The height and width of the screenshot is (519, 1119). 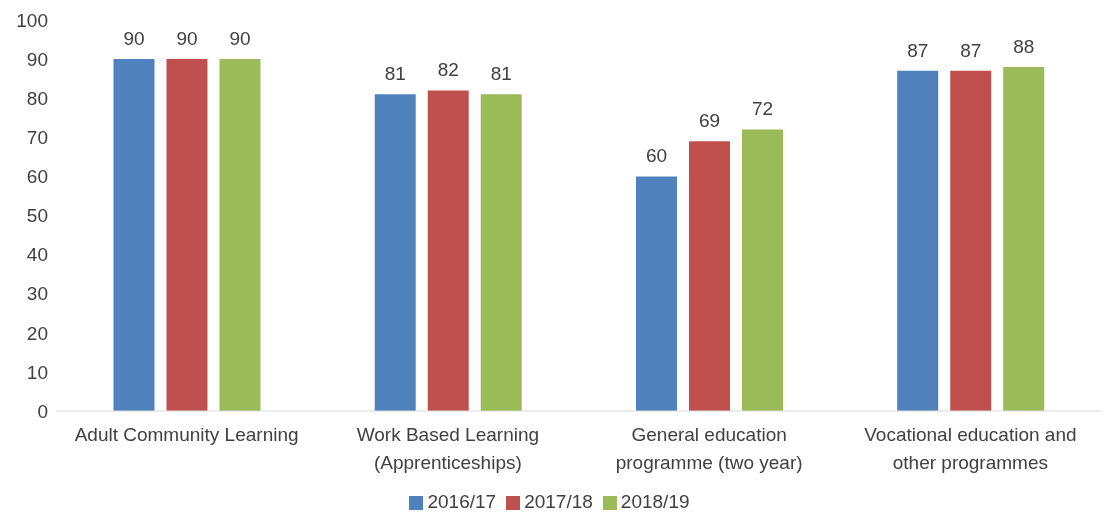 What do you see at coordinates (37, 216) in the screenshot?
I see `y-tick-label: 50` at bounding box center [37, 216].